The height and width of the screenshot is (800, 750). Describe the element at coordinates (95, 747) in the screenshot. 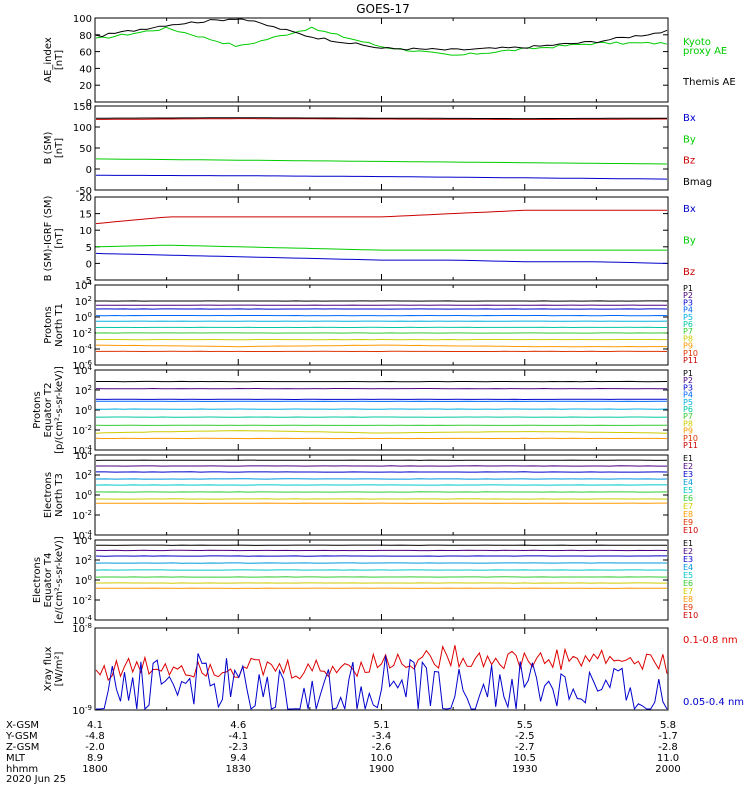

I see `axis-value: -2.0` at that location.